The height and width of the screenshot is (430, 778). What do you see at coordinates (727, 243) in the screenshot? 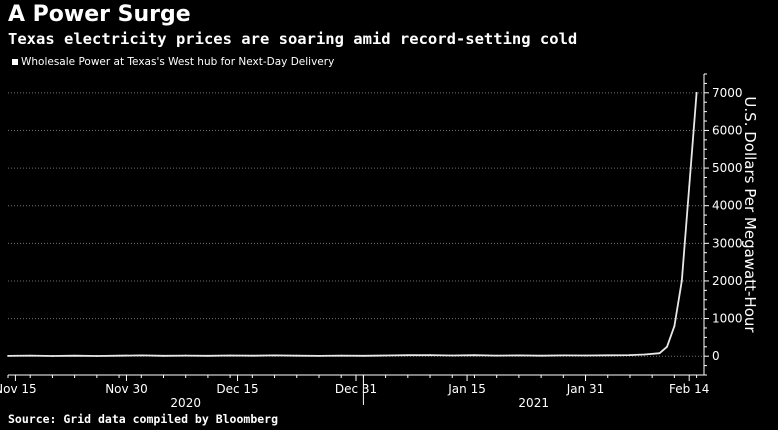
I see `y-tick-label: 3000` at bounding box center [727, 243].